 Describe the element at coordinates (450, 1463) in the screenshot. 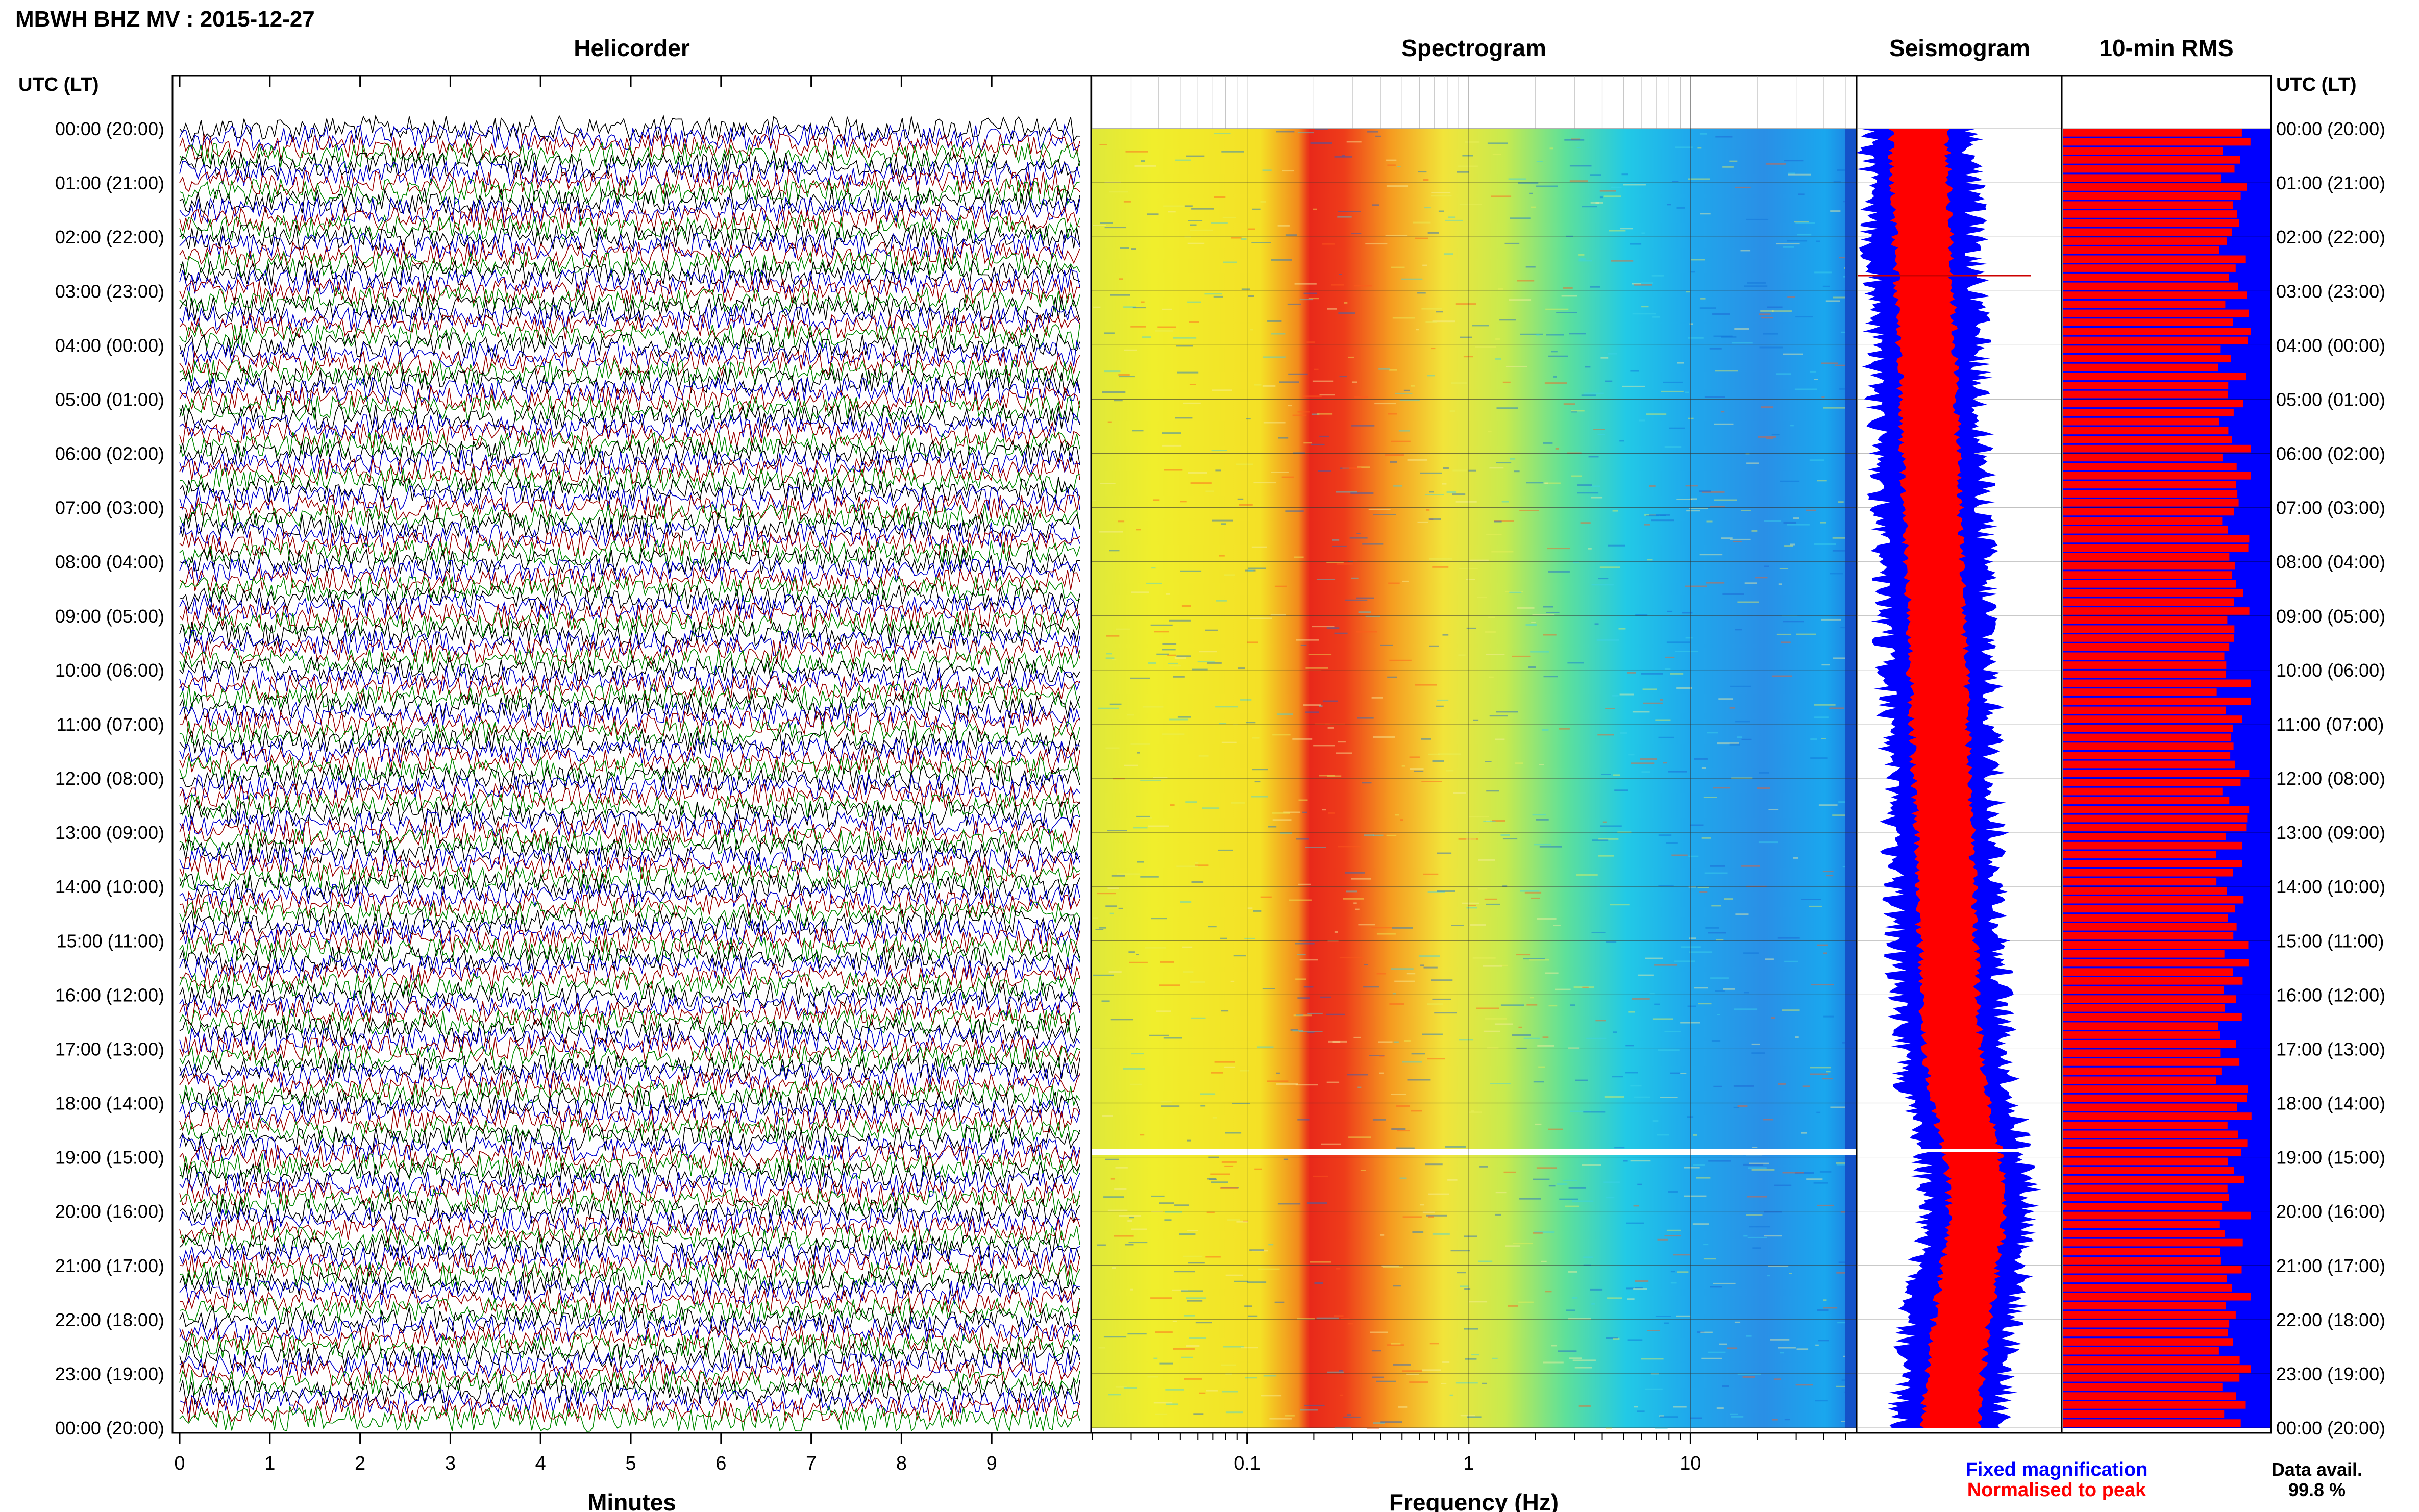

I see `helicorder-x-tick-label: 3` at that location.